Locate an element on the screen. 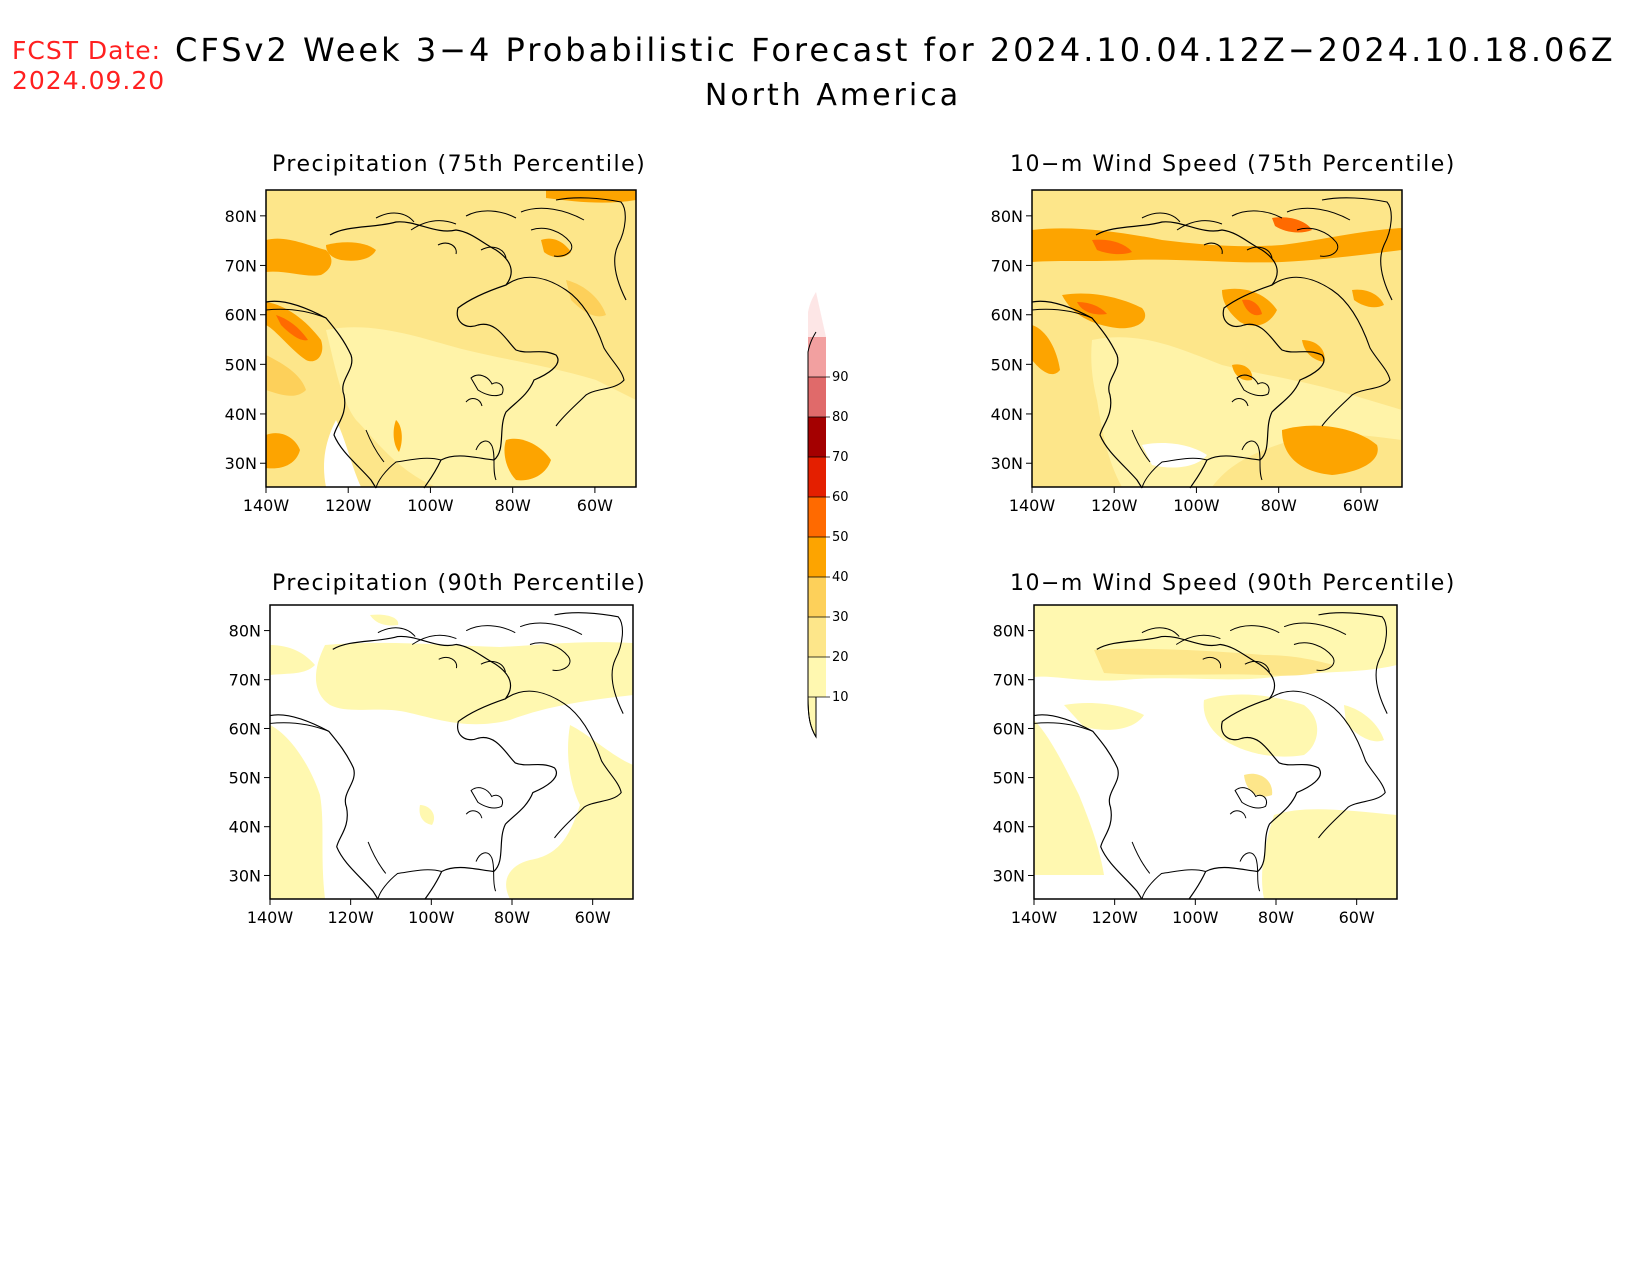 This screenshot has height=1275, width=1650. map-panel-wind90 is located at coordinates (1215, 752).